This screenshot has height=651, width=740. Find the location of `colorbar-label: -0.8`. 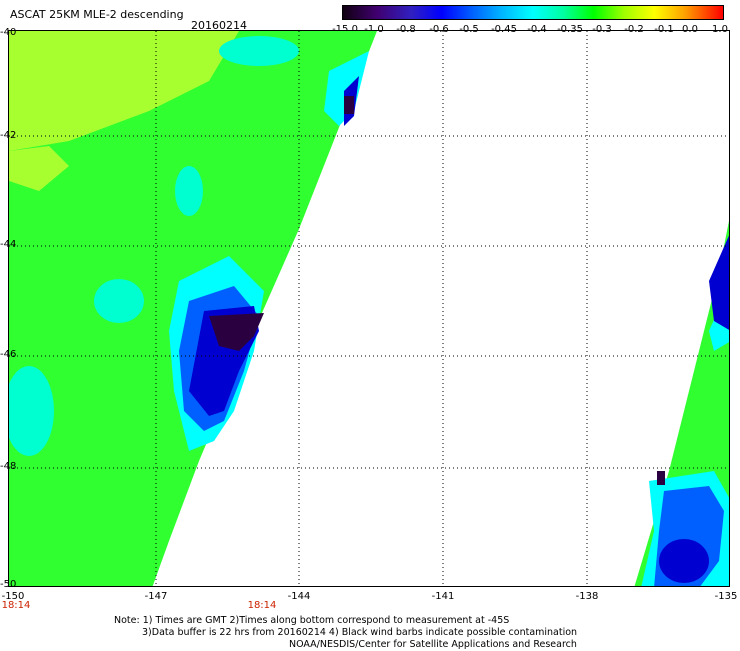

colorbar-label: -0.8 is located at coordinates (406, 29).